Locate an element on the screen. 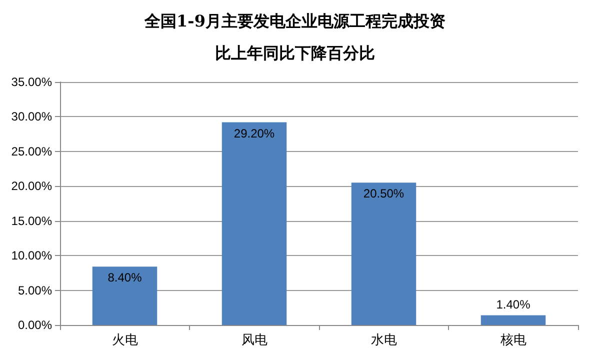 Image resolution: width=590 pixels, height=359 pixels. y-tick-label: 15.00% is located at coordinates (31, 221).